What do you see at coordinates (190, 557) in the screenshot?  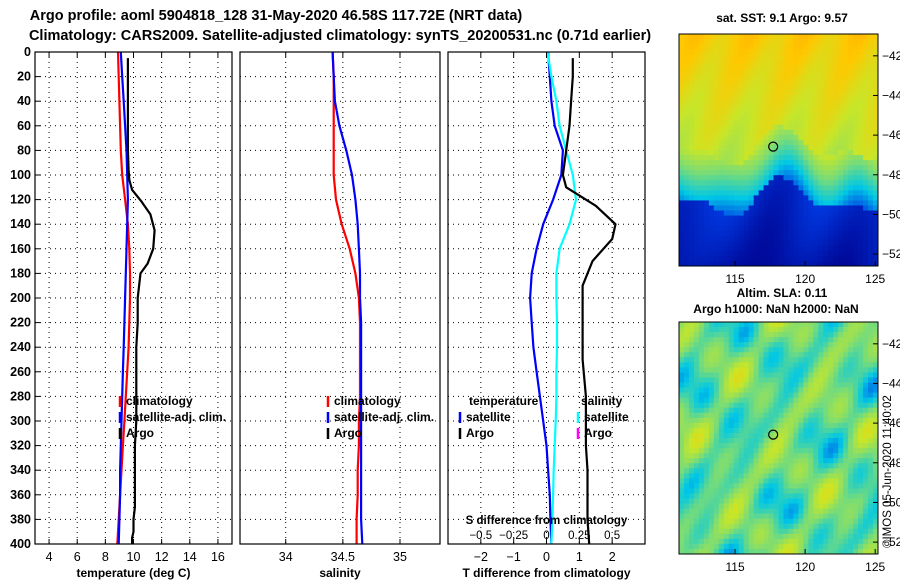 I see `x-tick-label: 14` at bounding box center [190, 557].